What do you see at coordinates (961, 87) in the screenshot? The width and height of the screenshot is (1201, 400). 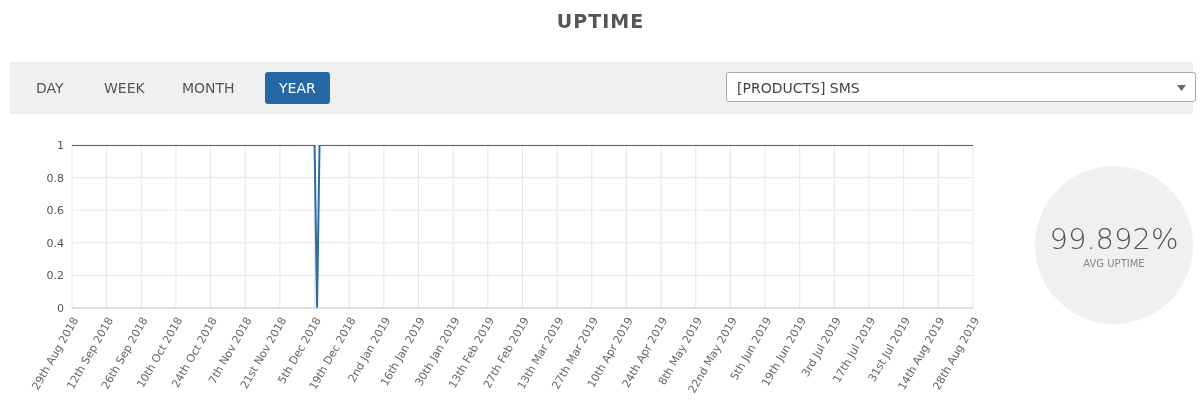 I see `text: [PRODUCTS] SMS` at bounding box center [961, 87].